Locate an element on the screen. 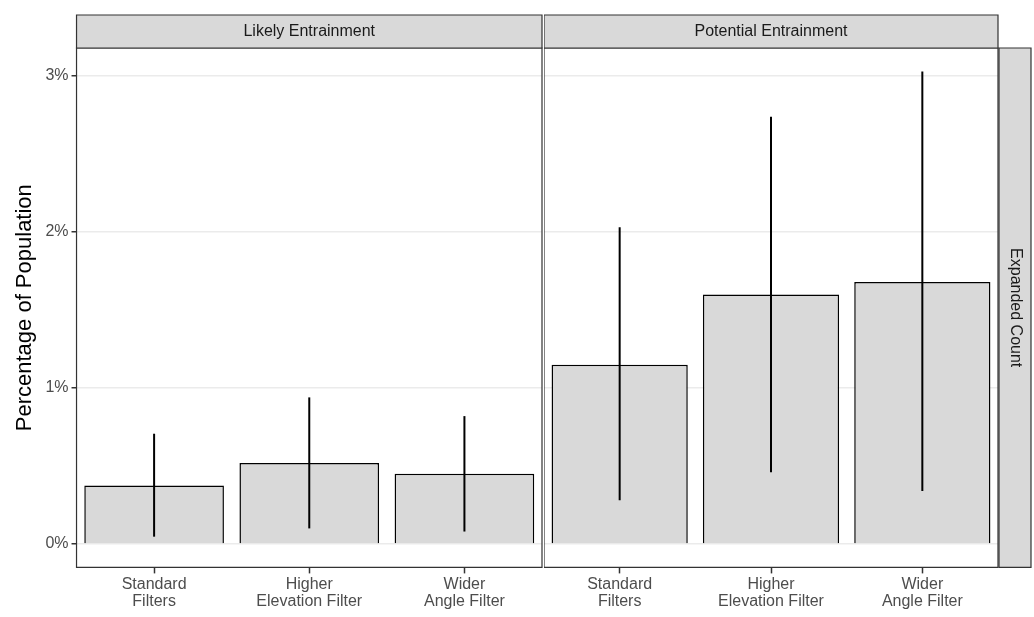 The image size is (1034, 617). y-tick-label: 1% is located at coordinates (57, 387).